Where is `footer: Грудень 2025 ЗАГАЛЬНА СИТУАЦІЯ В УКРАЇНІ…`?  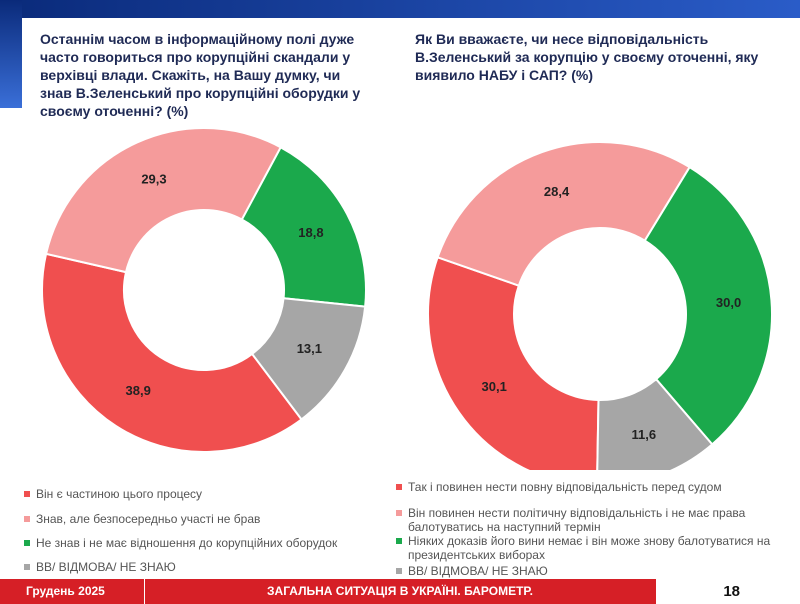
footer: Грудень 2025 ЗАГАЛЬНА СИТУАЦІЯ В УКРАЇНІ… is located at coordinates (400, 591).